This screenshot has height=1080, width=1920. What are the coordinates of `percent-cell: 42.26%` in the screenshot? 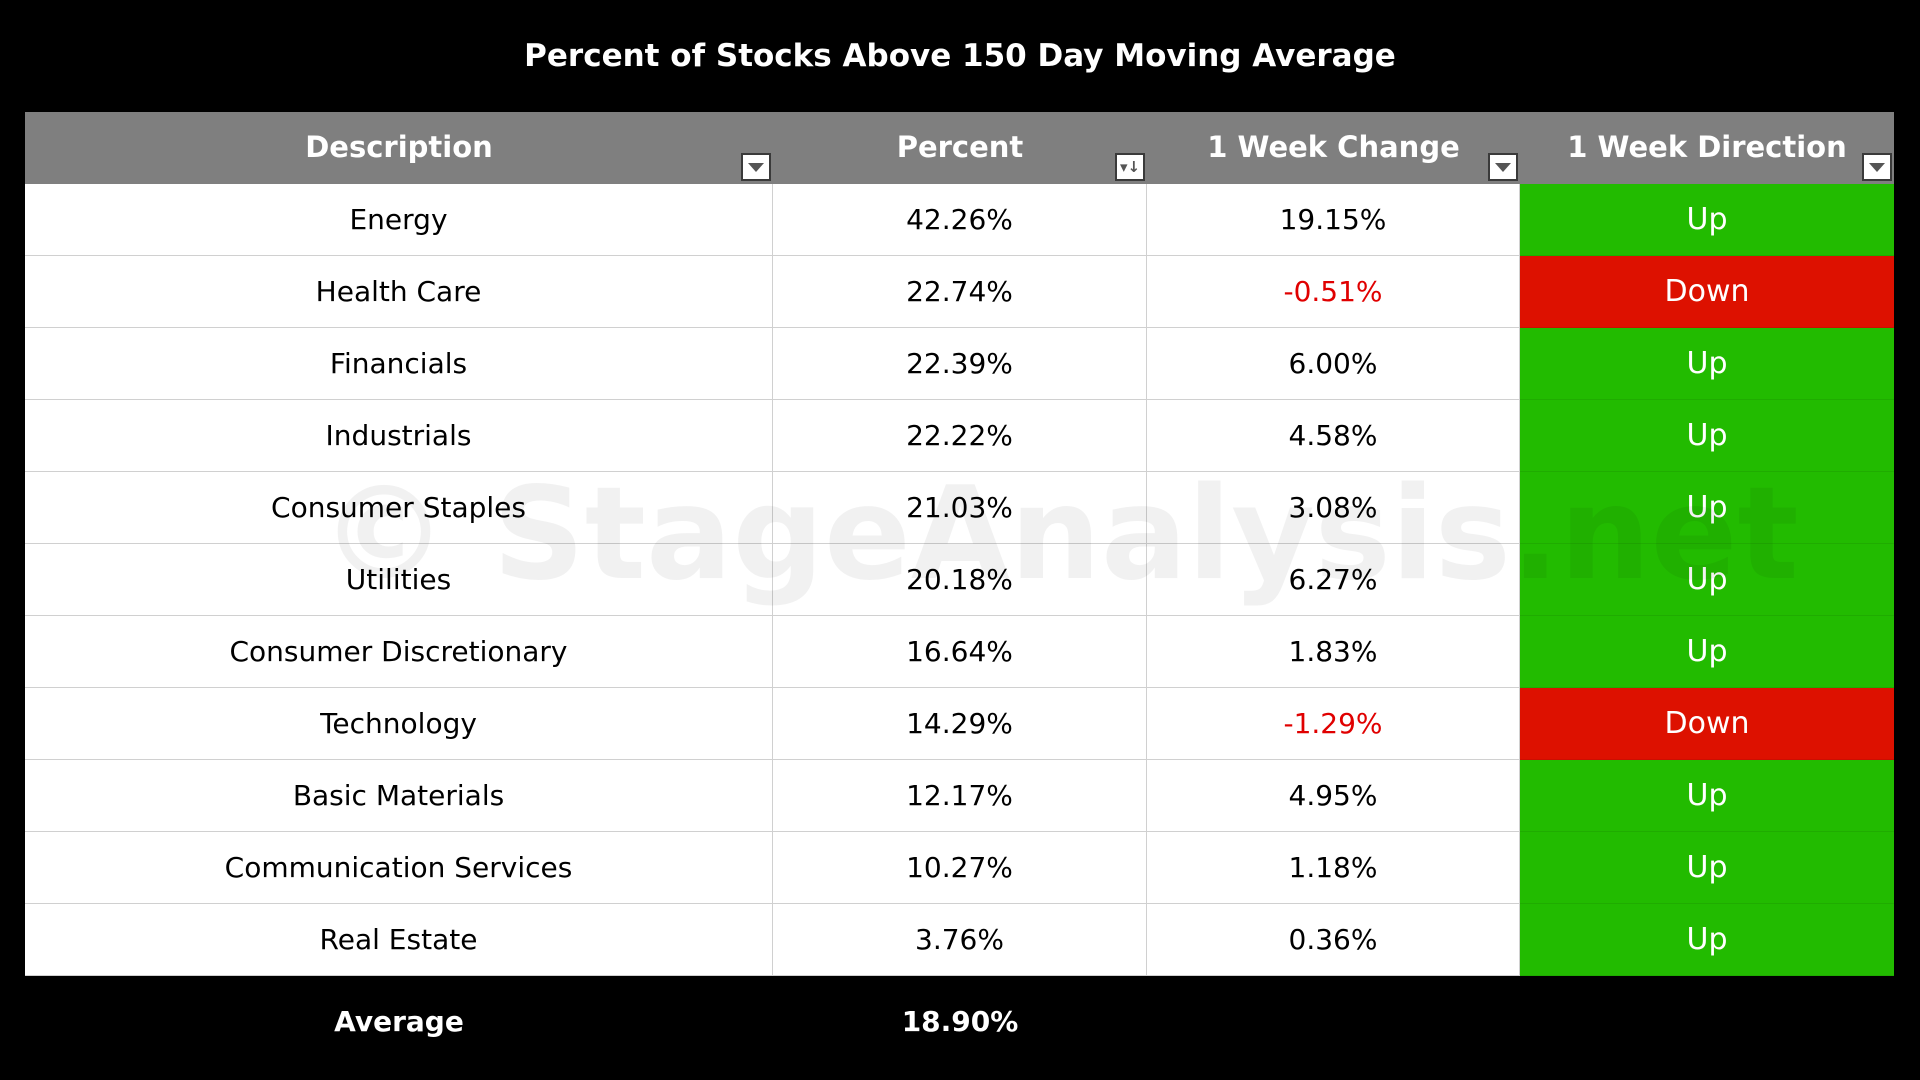 It's located at (960, 220).